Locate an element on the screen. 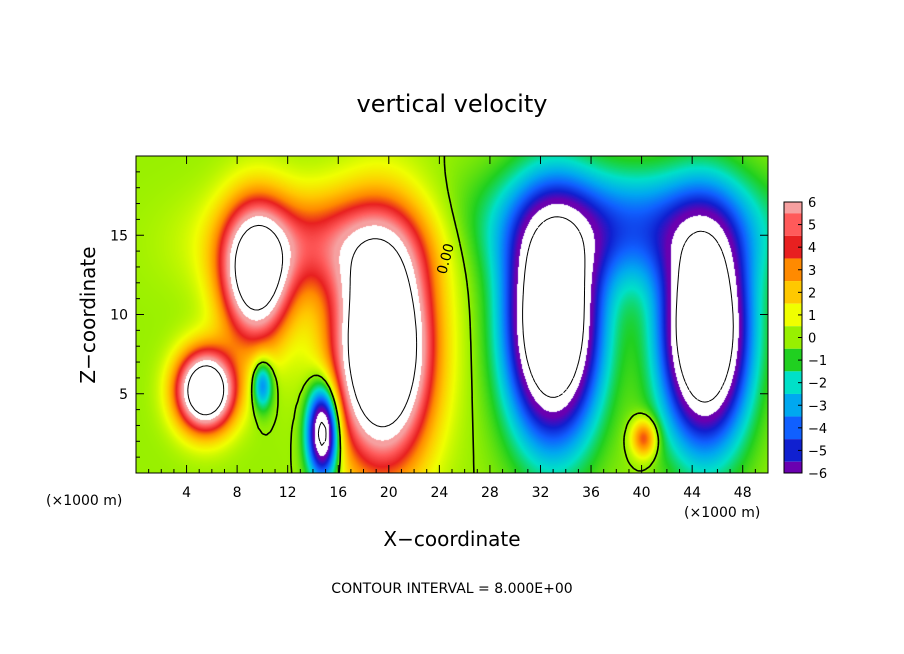  chart-title: vertical velocity is located at coordinates (452, 104).